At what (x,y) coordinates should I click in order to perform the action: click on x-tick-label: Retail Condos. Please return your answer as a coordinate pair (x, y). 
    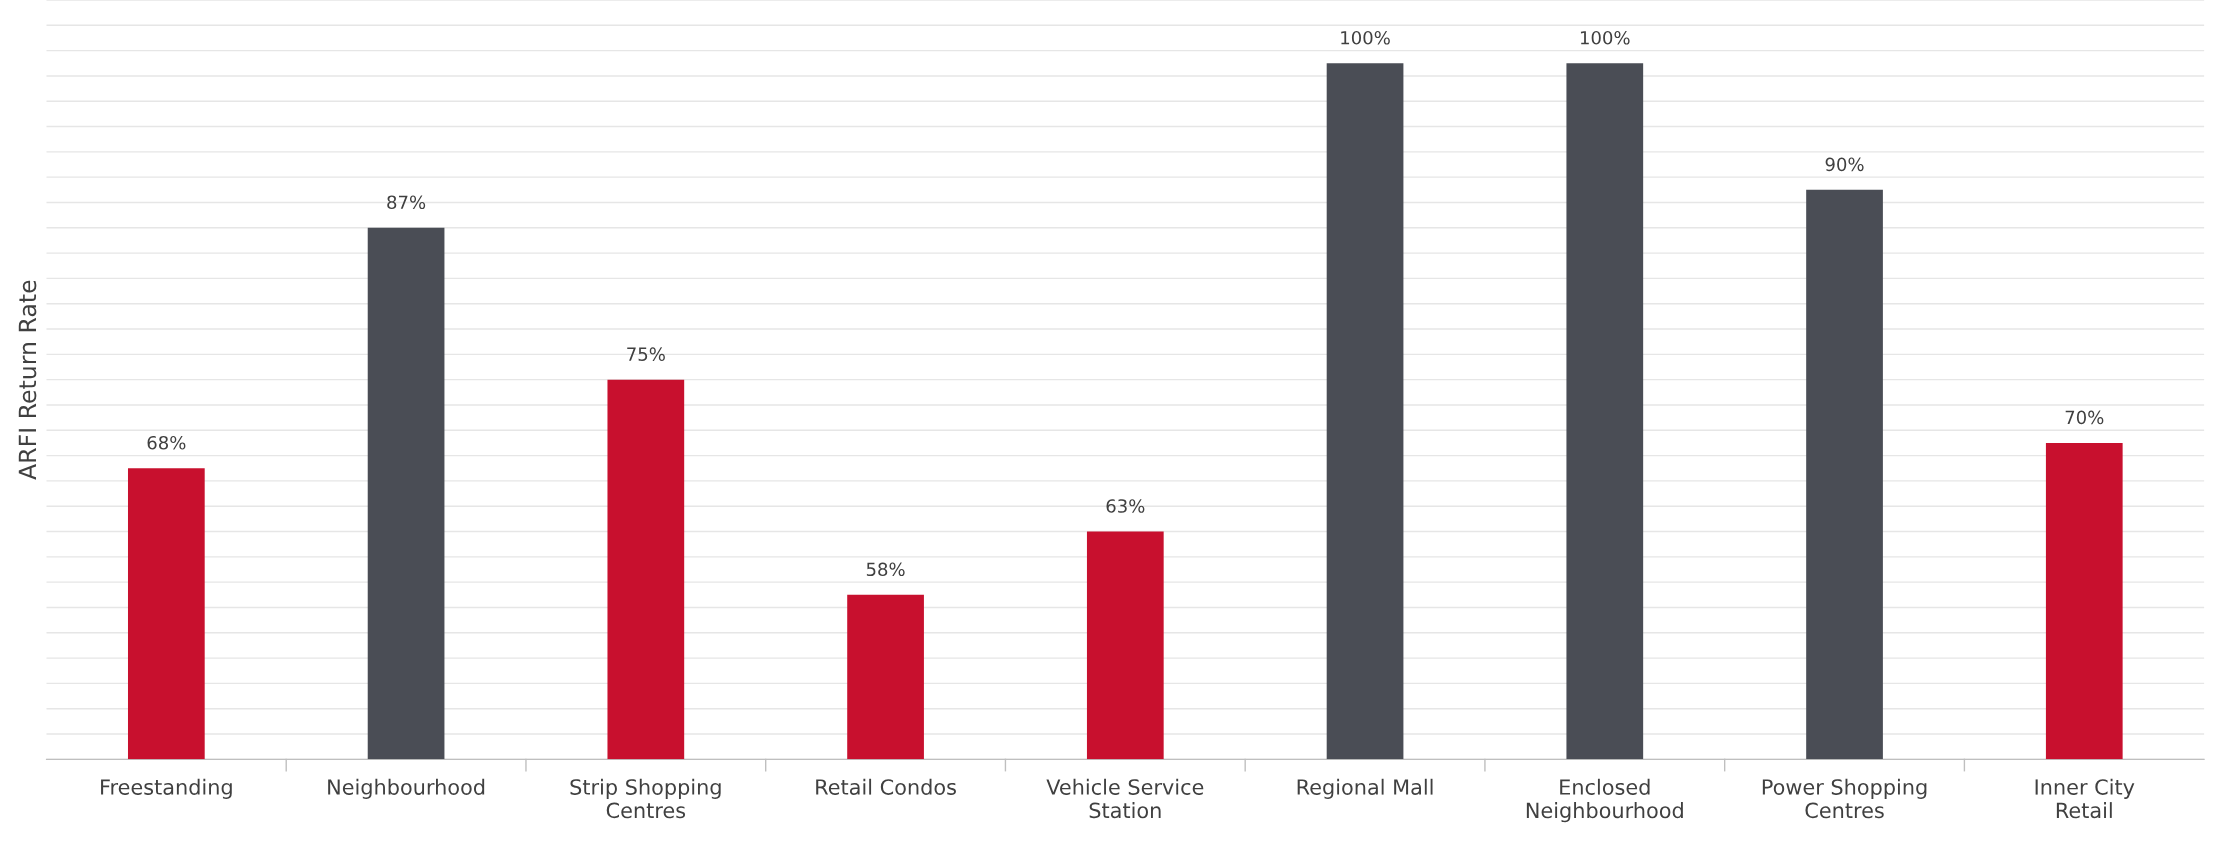
    Looking at the image, I should click on (886, 786).